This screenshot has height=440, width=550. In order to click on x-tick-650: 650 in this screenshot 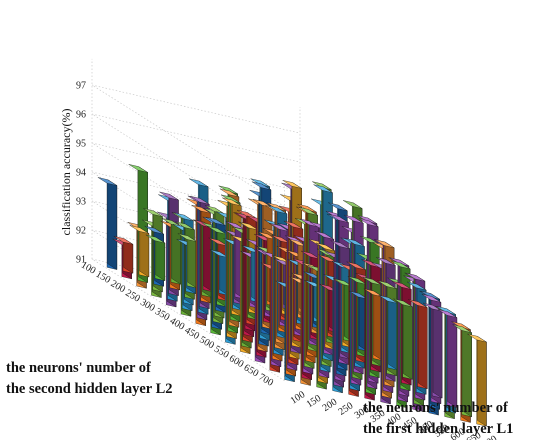, I will do `click(474, 435)`.